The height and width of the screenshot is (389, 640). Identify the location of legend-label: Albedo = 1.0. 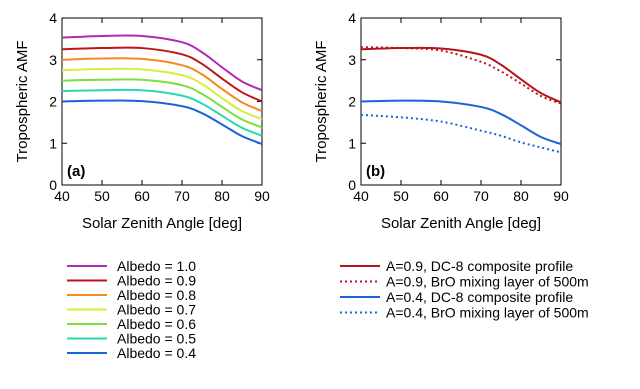
(156, 266).